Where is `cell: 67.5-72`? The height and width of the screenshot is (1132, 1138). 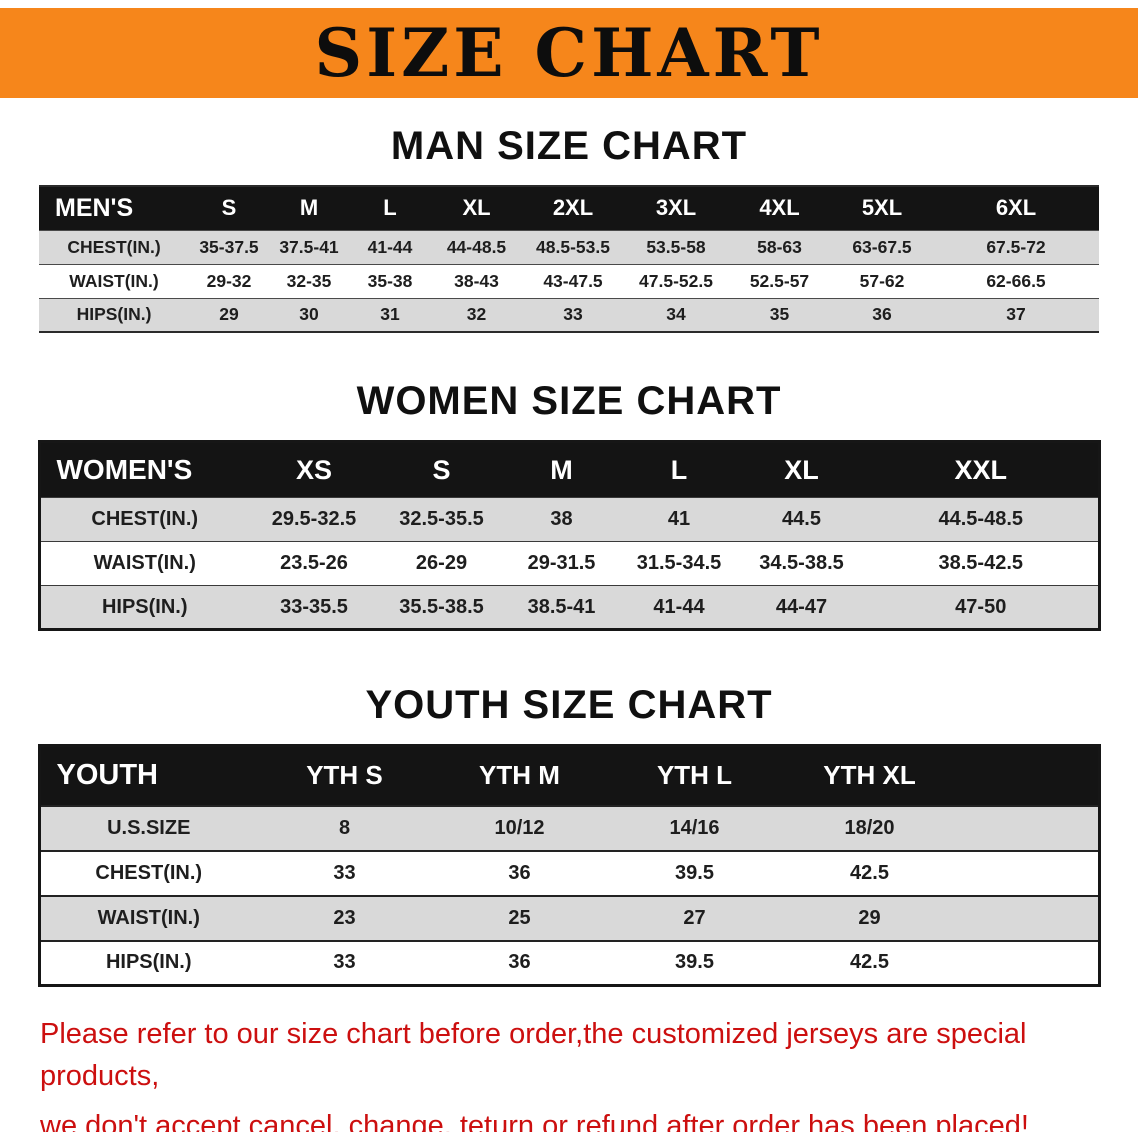
cell: 67.5-72 is located at coordinates (1016, 246).